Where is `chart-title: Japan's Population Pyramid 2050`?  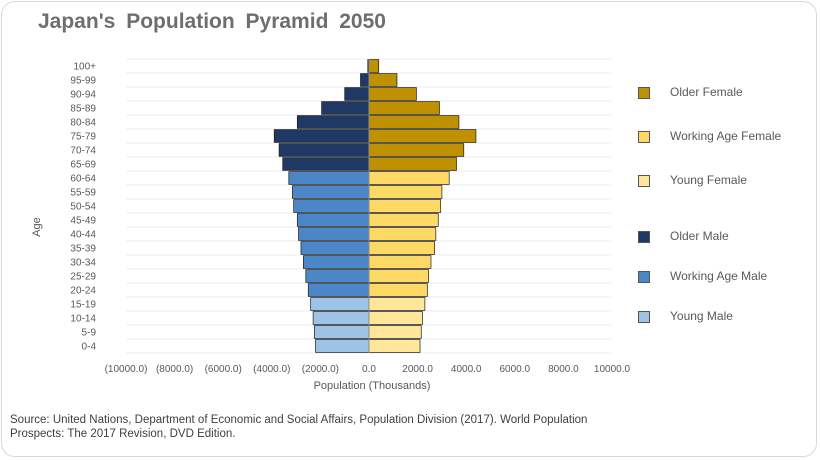
chart-title: Japan's Population Pyramid 2050 is located at coordinates (212, 21).